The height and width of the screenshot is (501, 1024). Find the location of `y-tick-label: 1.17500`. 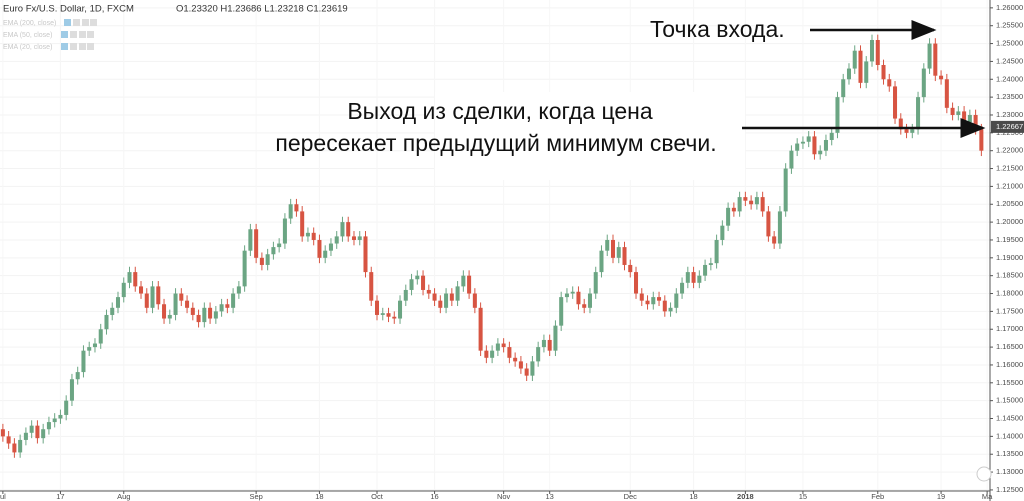

y-tick-label: 1.17500 is located at coordinates (1009, 310).